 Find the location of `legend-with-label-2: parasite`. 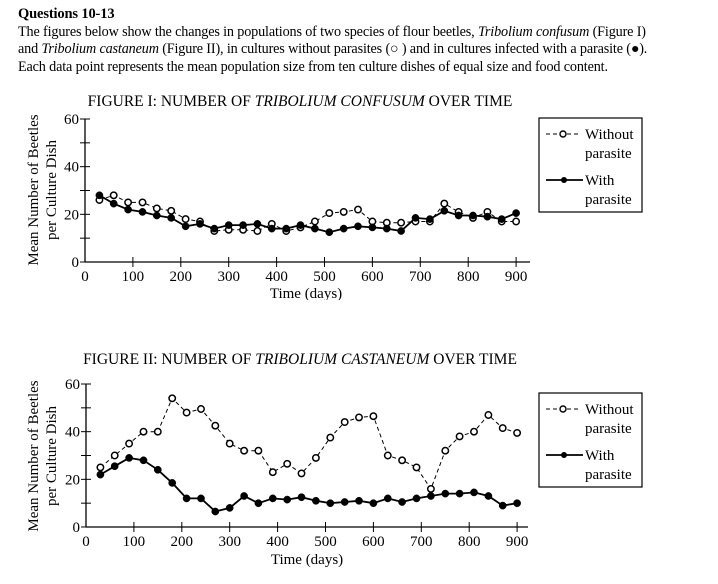

legend-with-label-2: parasite is located at coordinates (608, 475).